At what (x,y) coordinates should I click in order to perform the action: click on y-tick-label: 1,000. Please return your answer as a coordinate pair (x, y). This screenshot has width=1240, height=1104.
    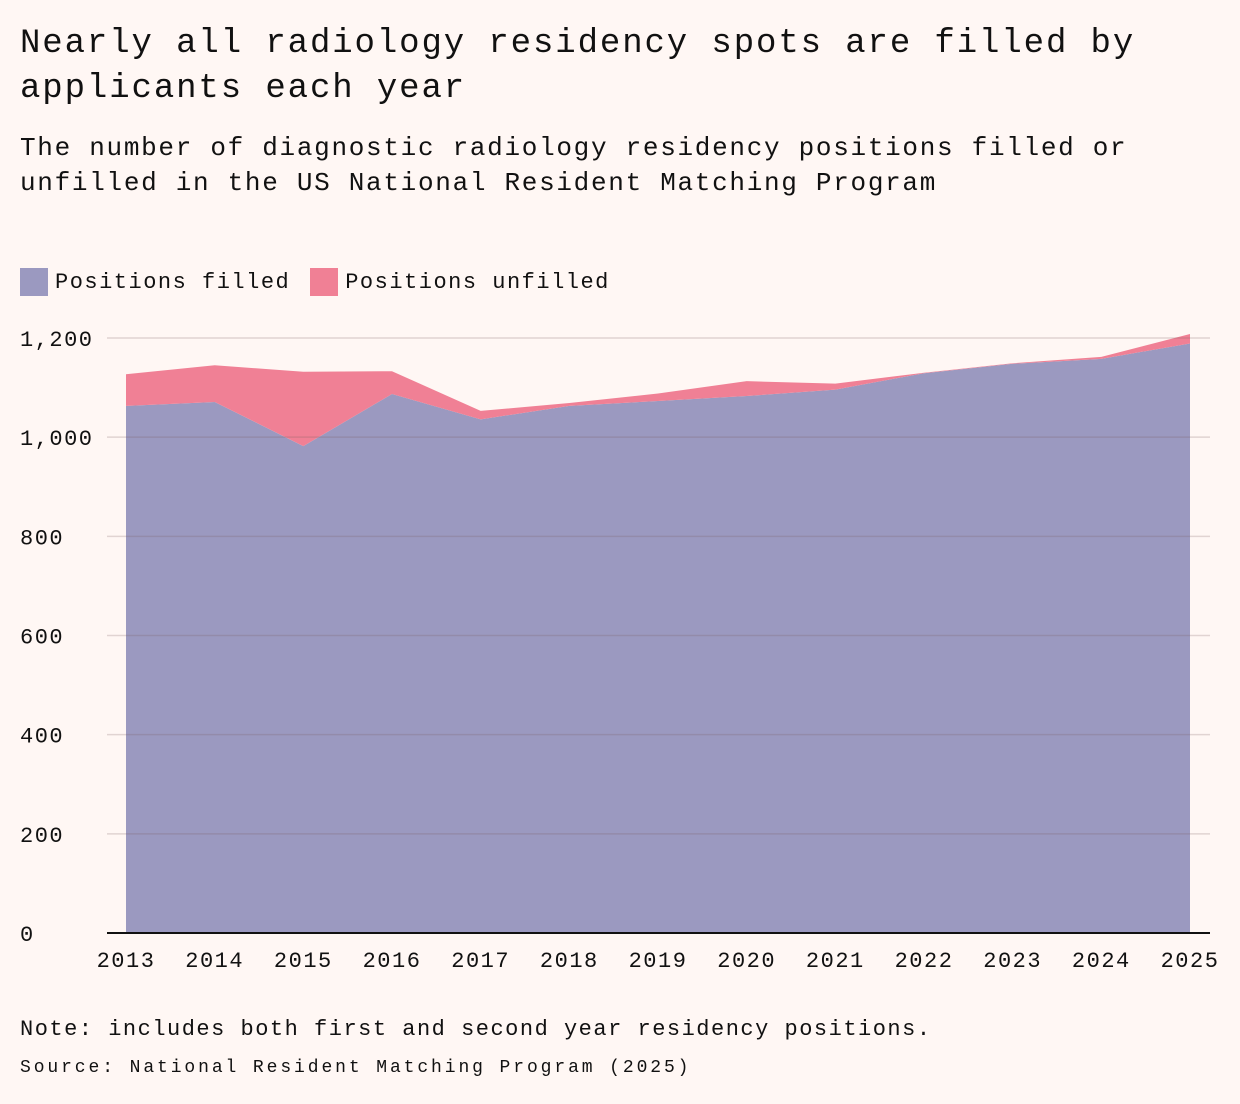
    Looking at the image, I should click on (57, 439).